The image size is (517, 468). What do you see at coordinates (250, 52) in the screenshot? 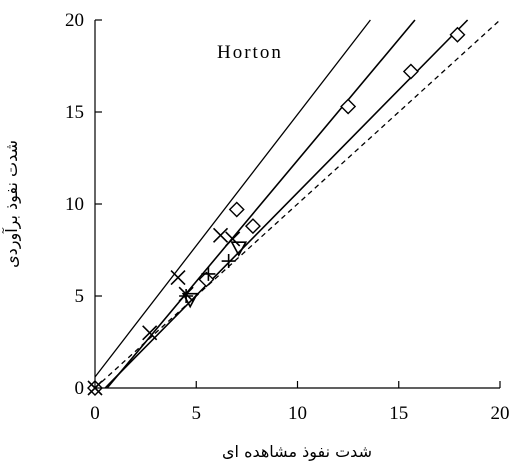
I see `chart-annotation: Horton` at bounding box center [250, 52].